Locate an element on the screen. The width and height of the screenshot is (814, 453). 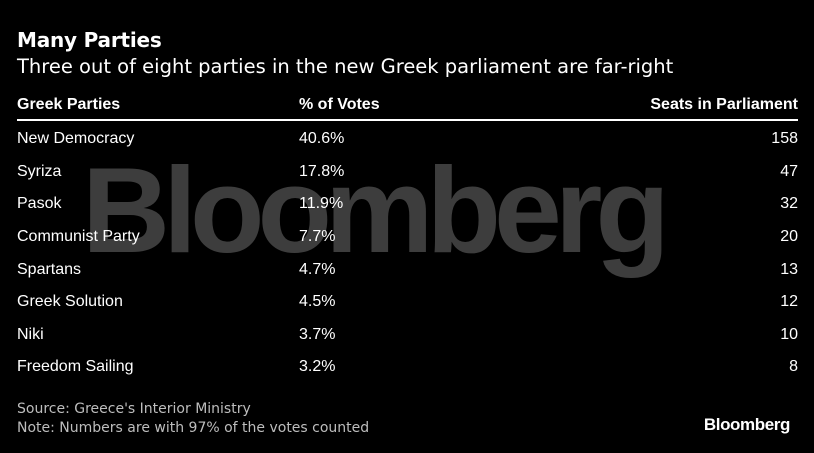
party-name-cell: Syriza is located at coordinates (39, 171).